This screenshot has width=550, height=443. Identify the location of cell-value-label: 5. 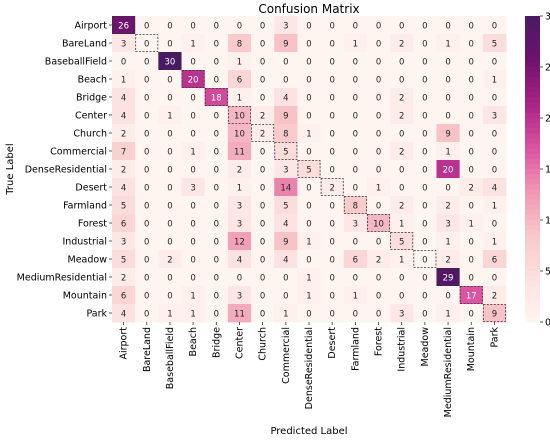
(308, 170).